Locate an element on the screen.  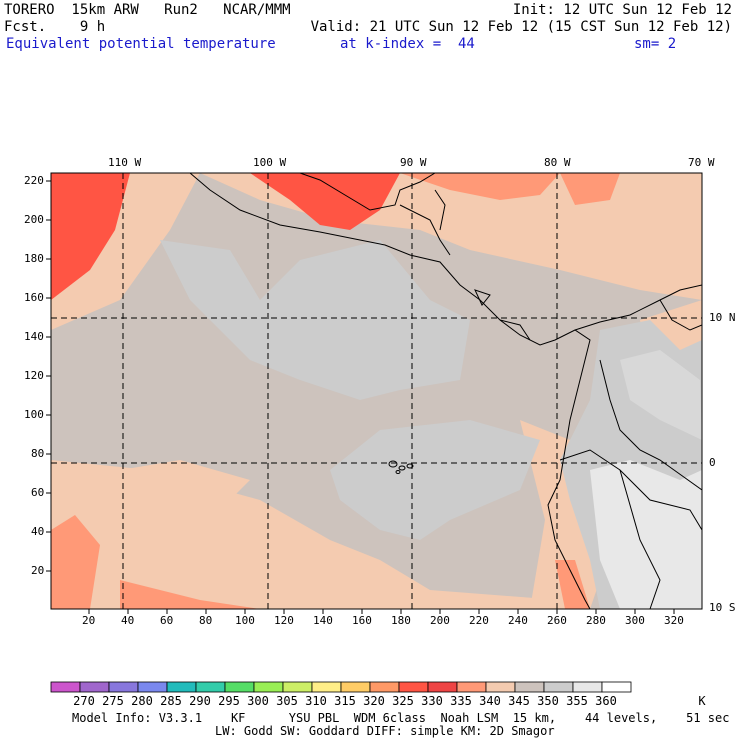
galapagos-islands is located at coordinates (401, 467).